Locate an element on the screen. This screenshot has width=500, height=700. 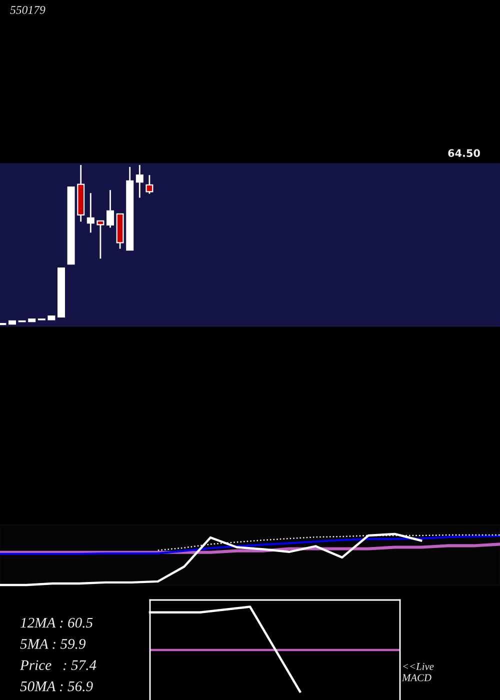
chart-title: 550179 is located at coordinates (28, 10).